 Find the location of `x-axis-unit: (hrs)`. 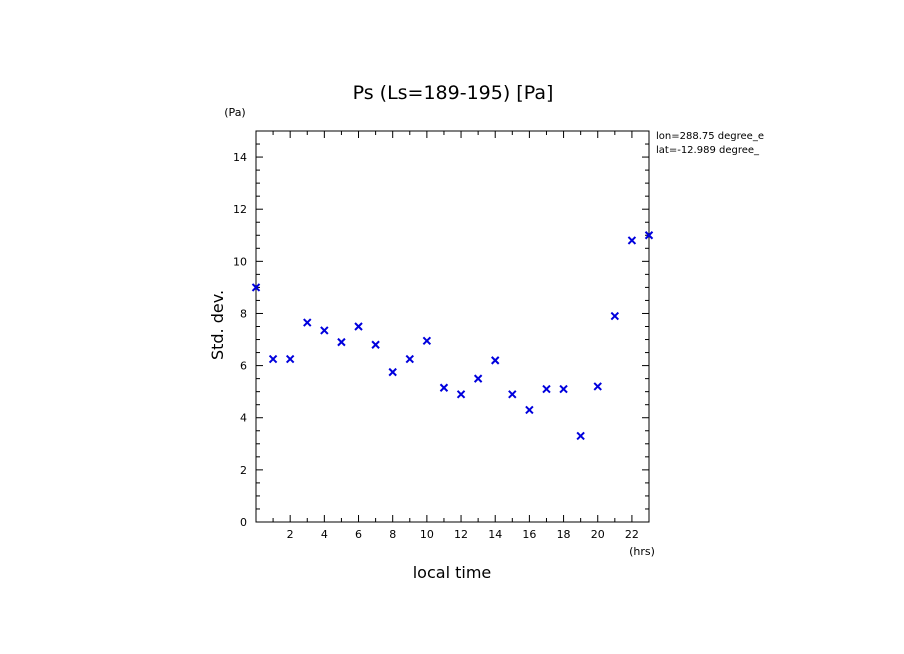

x-axis-unit: (hrs) is located at coordinates (642, 551).